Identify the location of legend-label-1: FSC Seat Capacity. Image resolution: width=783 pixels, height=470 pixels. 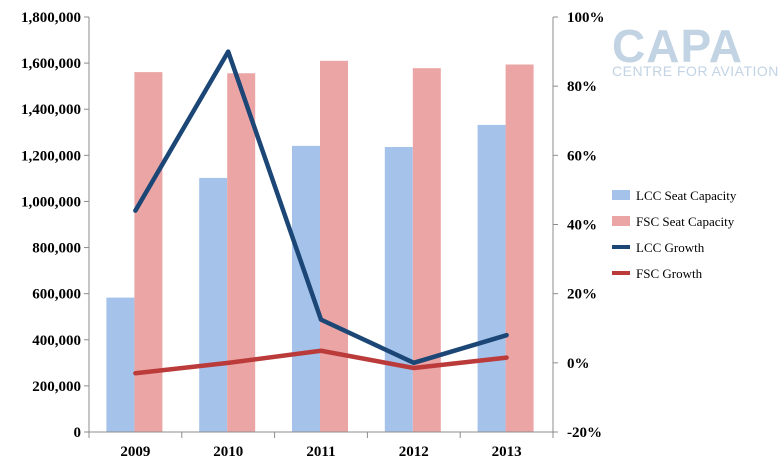
(685, 221).